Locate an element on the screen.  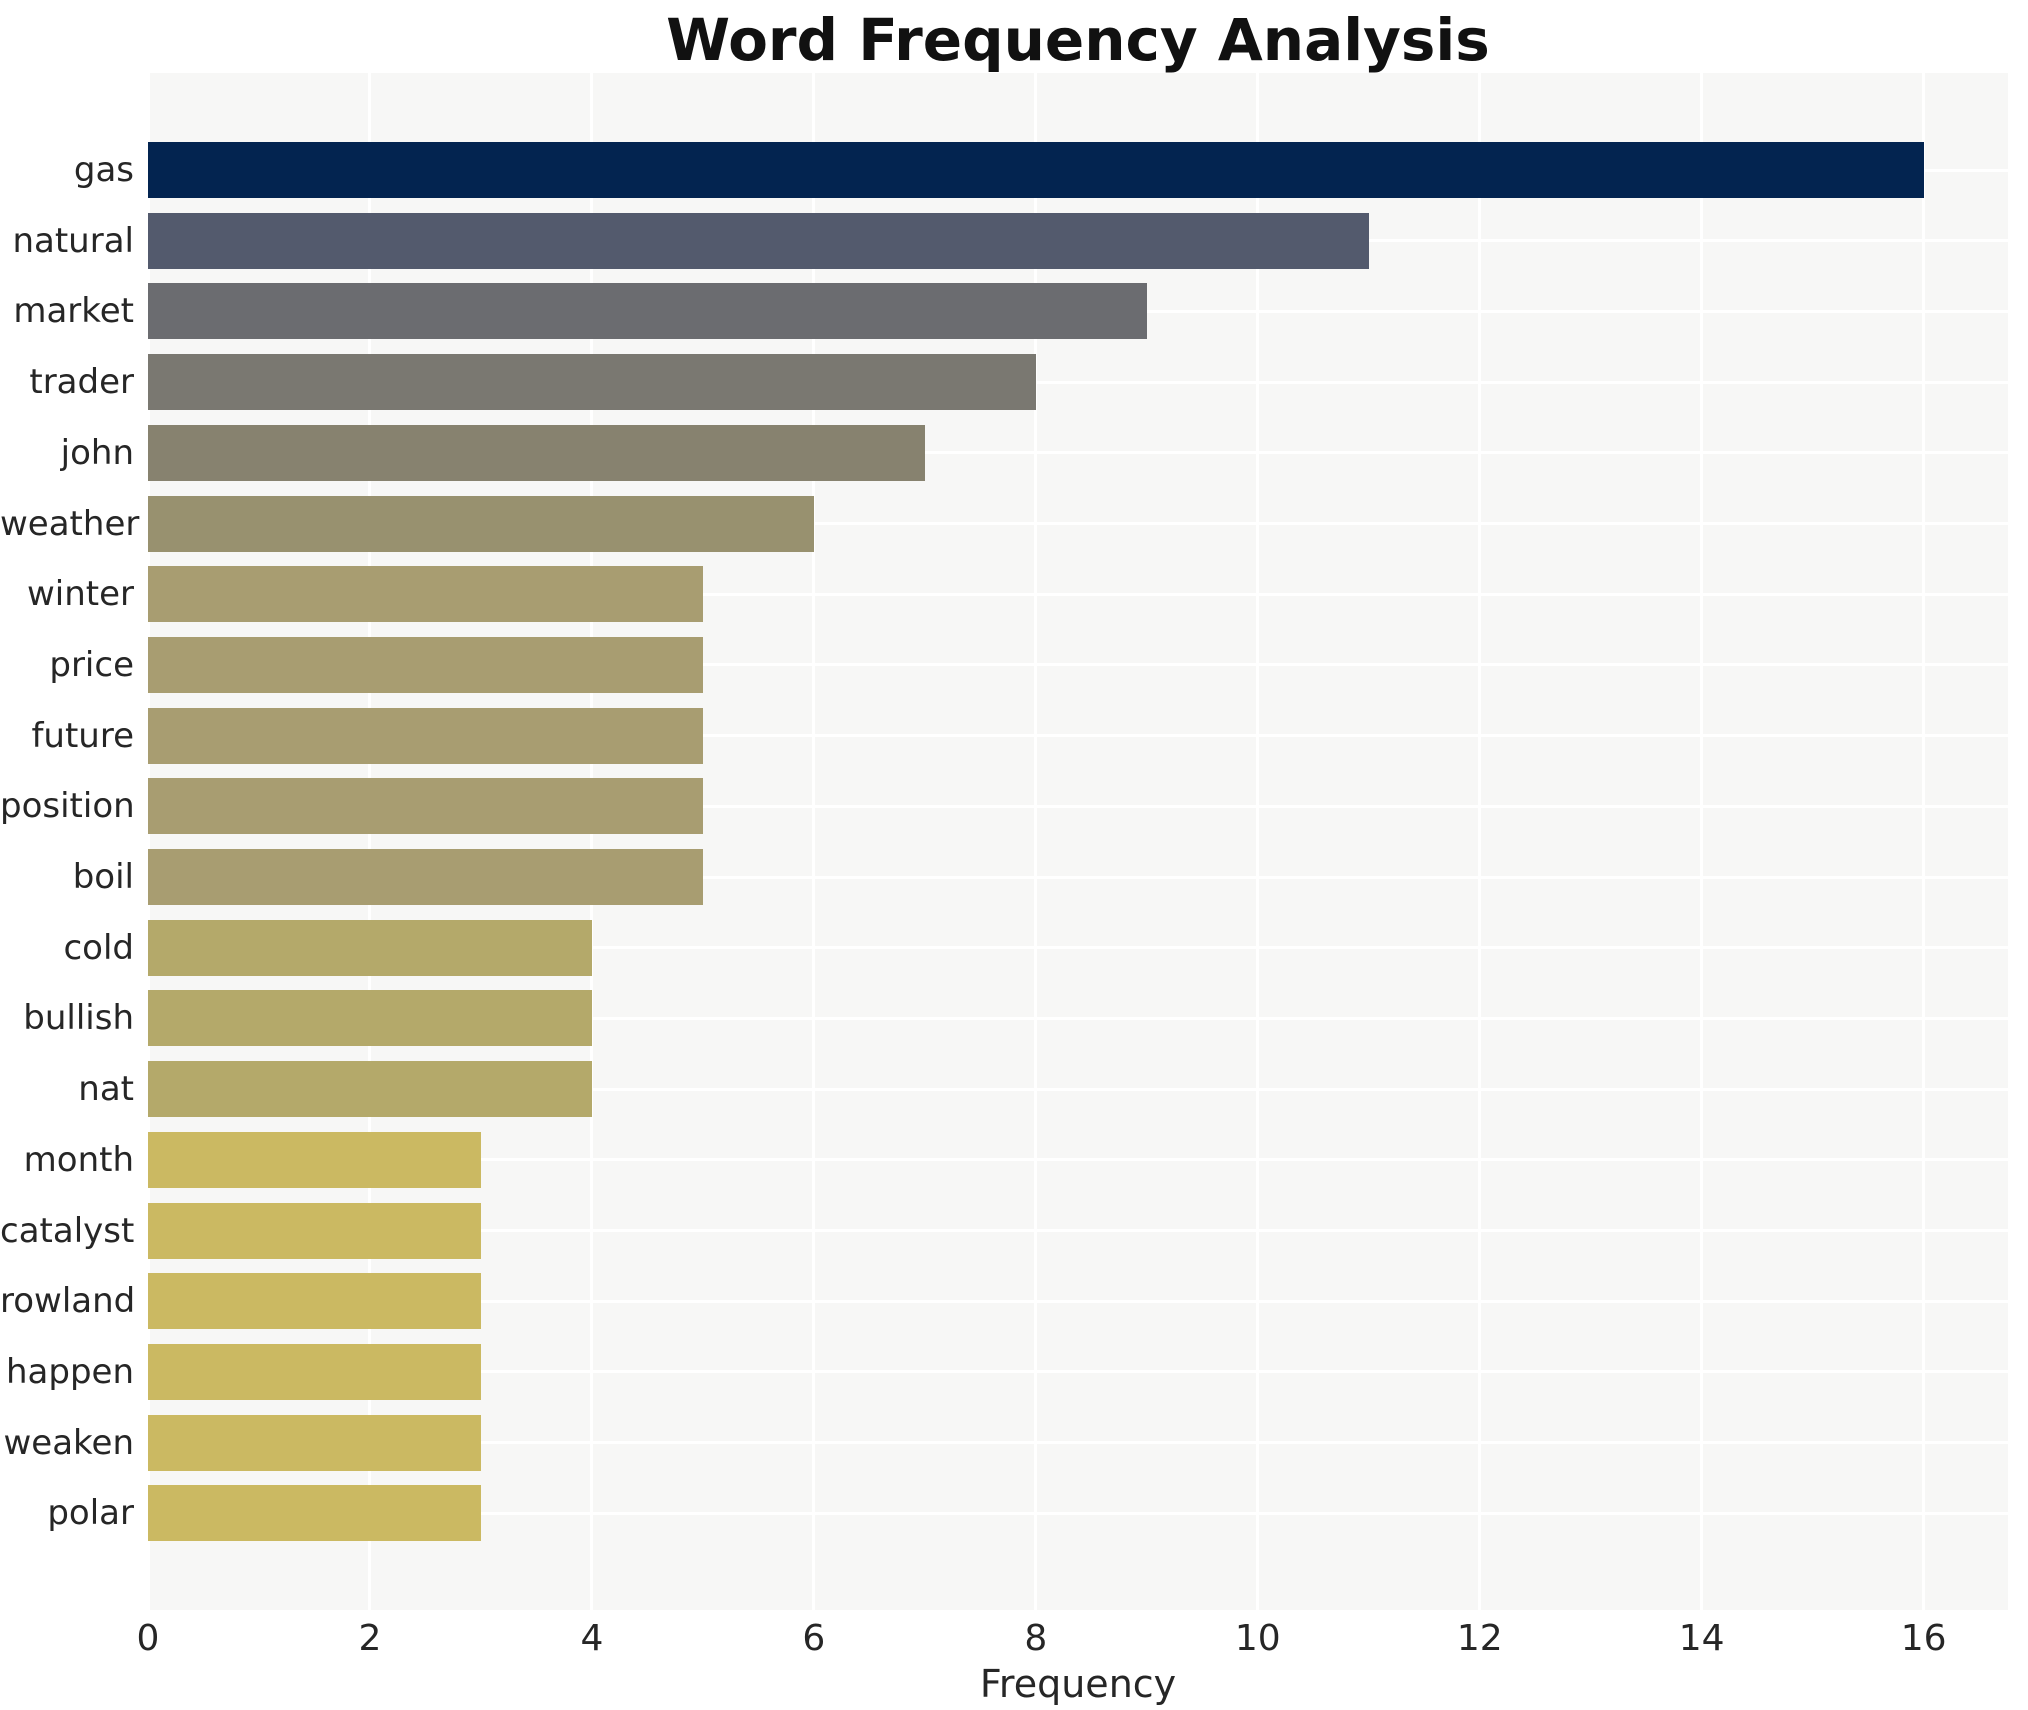
bar-position is located at coordinates (425, 806).